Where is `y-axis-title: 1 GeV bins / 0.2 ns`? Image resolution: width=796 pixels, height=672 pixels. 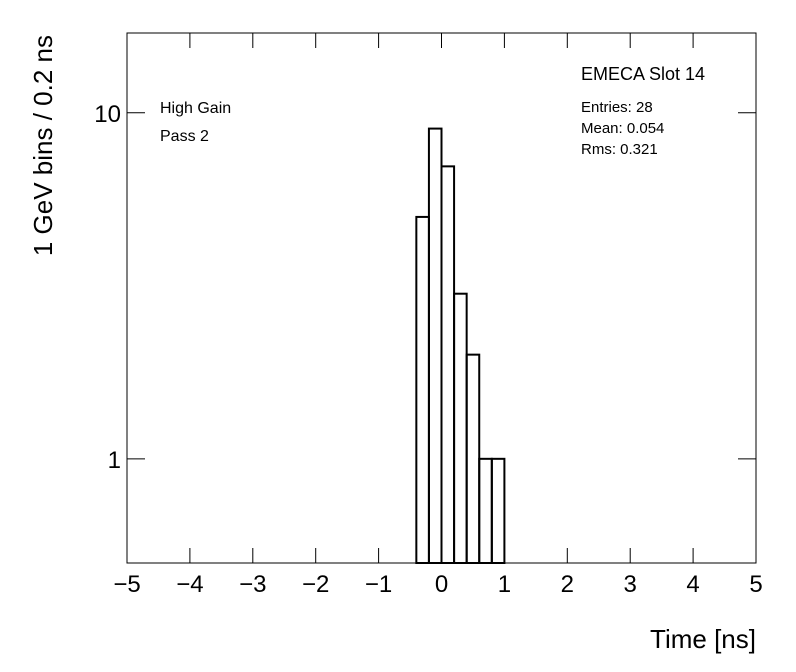
y-axis-title: 1 GeV bins / 0.2 ns is located at coordinates (43, 145).